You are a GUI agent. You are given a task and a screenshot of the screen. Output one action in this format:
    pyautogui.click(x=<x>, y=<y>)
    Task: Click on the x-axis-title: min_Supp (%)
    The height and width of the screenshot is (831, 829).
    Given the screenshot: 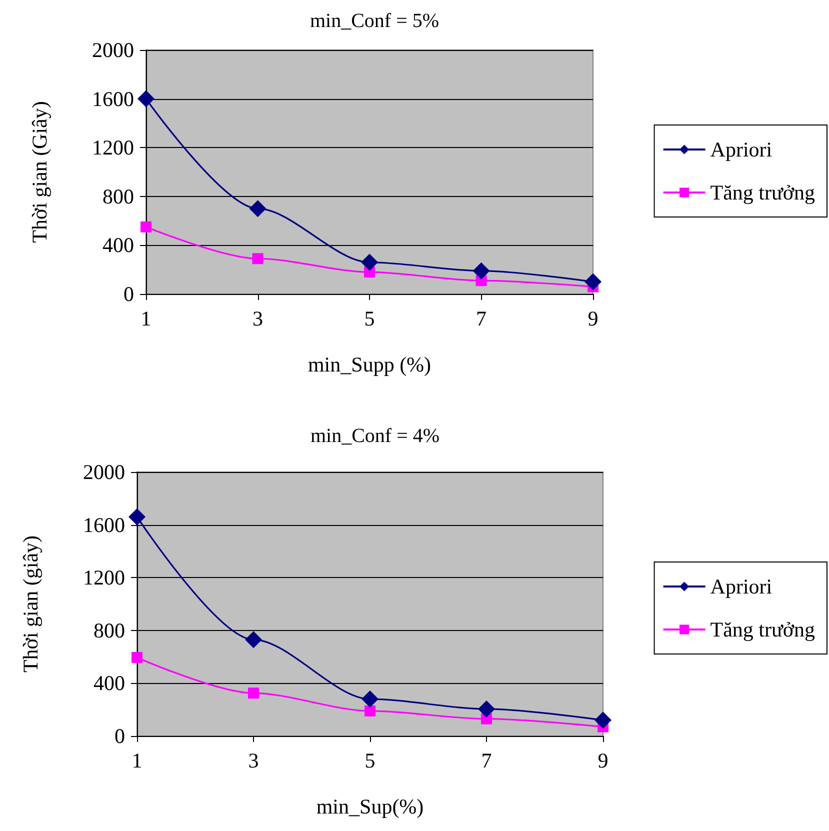 What is the action you would take?
    pyautogui.click(x=370, y=364)
    